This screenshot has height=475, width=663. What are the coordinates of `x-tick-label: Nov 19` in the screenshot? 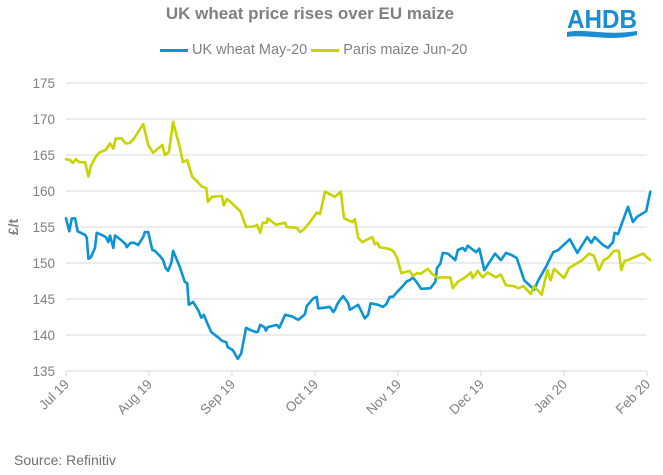 It's located at (383, 397).